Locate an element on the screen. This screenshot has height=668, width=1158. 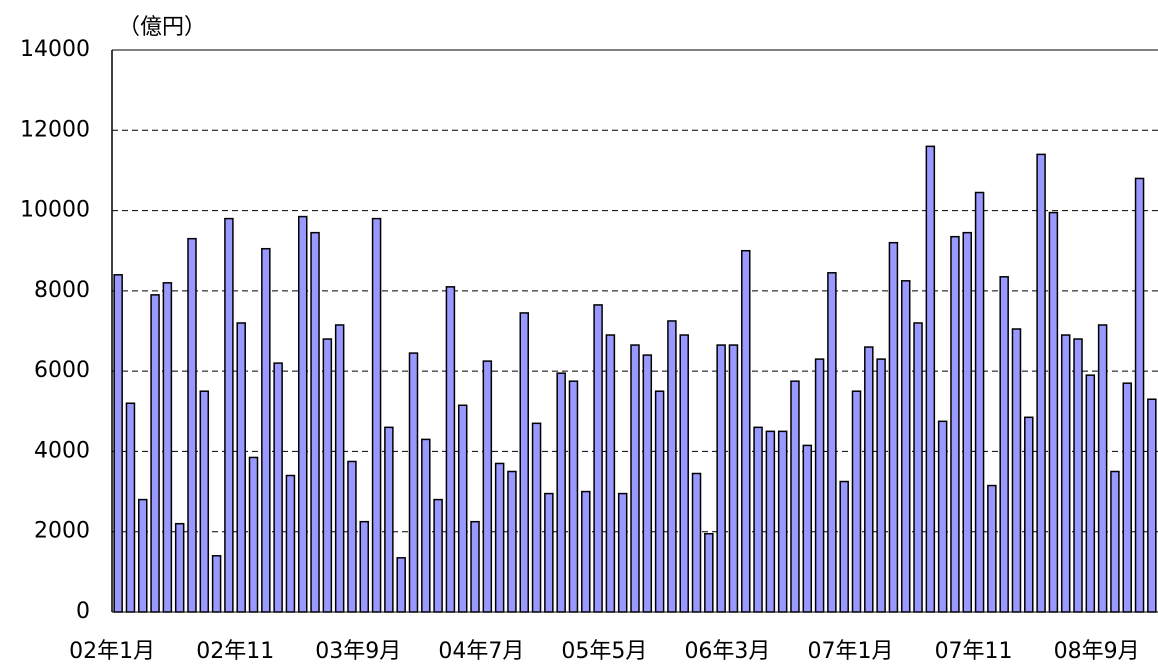
x-tick-label: 08年9月 is located at coordinates (1097, 651).